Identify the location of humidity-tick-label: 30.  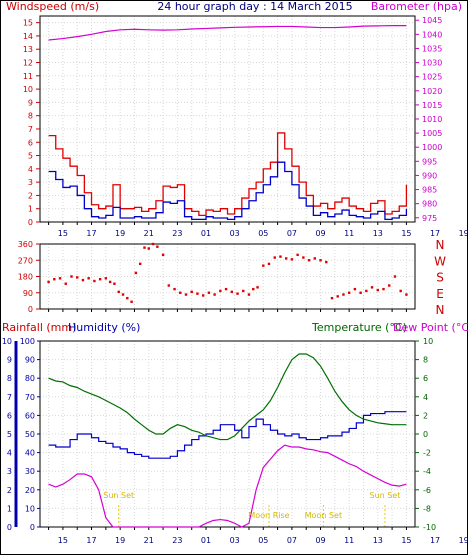
(30, 471).